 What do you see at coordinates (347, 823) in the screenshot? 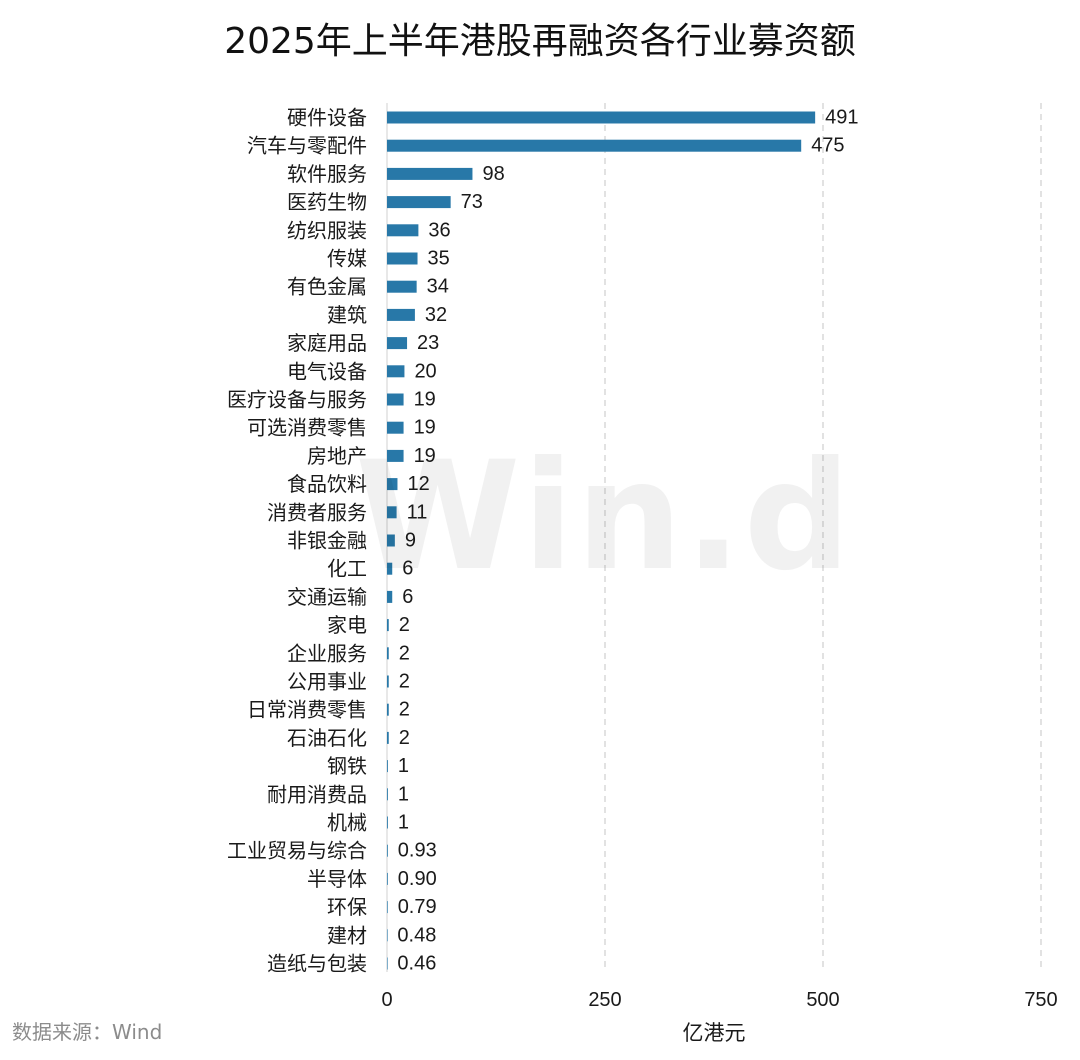
I see `category-label: 机械` at bounding box center [347, 823].